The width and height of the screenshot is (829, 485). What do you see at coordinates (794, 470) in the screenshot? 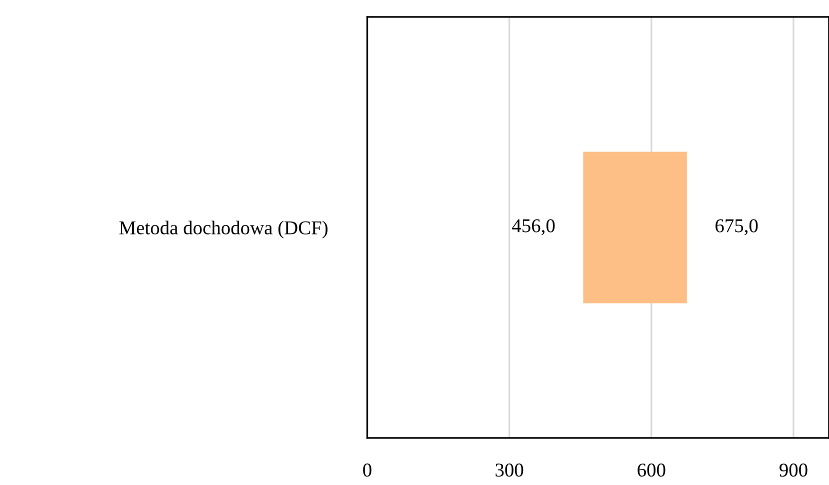
I see `x-tick-label: 900` at bounding box center [794, 470].